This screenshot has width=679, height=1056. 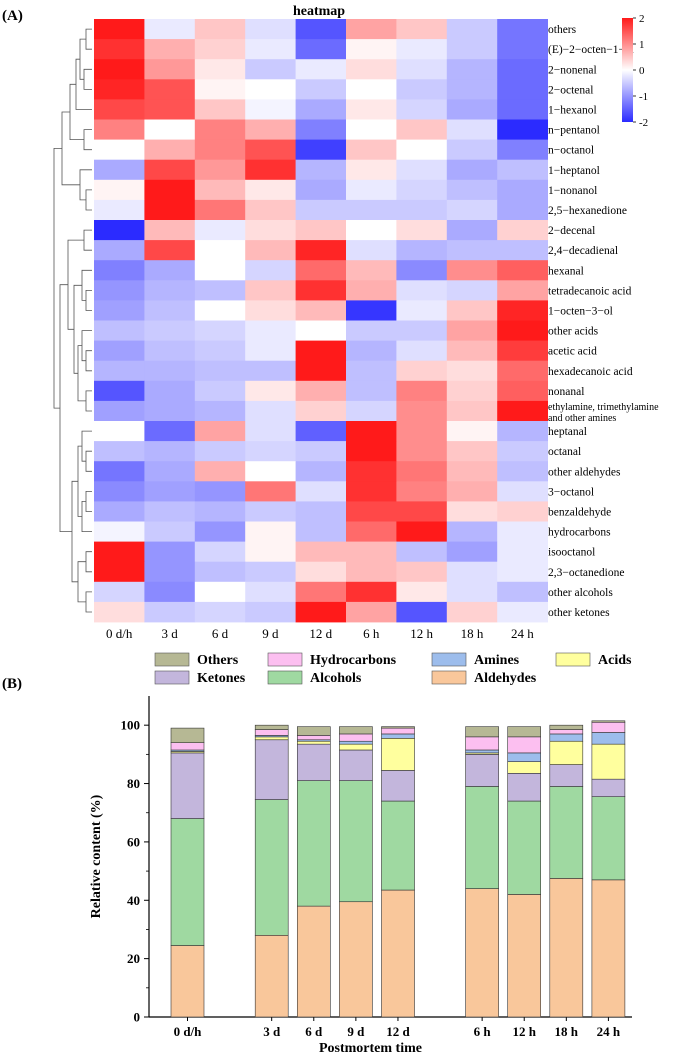 What do you see at coordinates (562, 30) in the screenshot?
I see `heatmap-row-label: others` at bounding box center [562, 30].